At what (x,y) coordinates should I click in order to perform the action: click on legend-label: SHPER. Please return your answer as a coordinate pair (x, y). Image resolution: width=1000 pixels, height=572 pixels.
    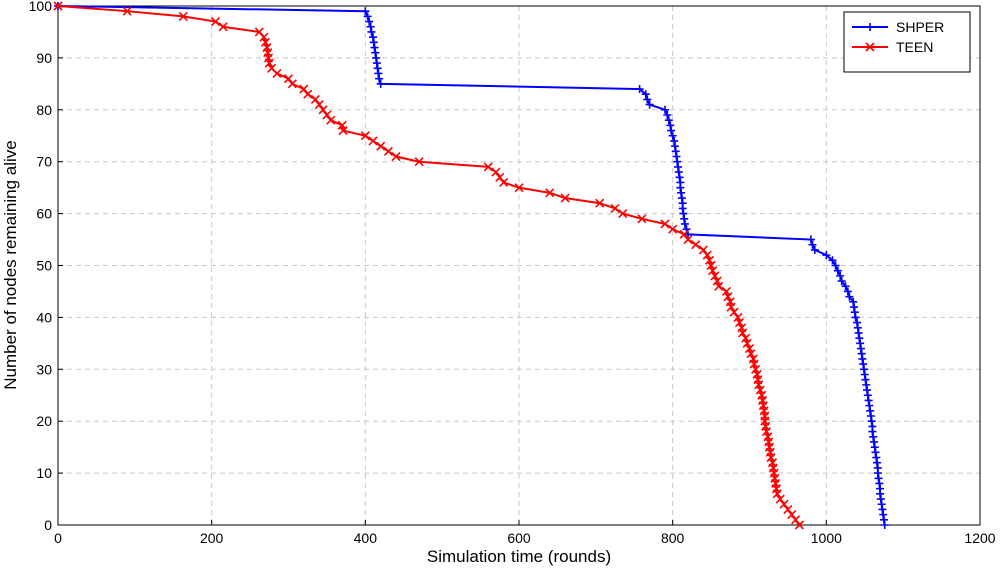
    Looking at the image, I should click on (920, 27).